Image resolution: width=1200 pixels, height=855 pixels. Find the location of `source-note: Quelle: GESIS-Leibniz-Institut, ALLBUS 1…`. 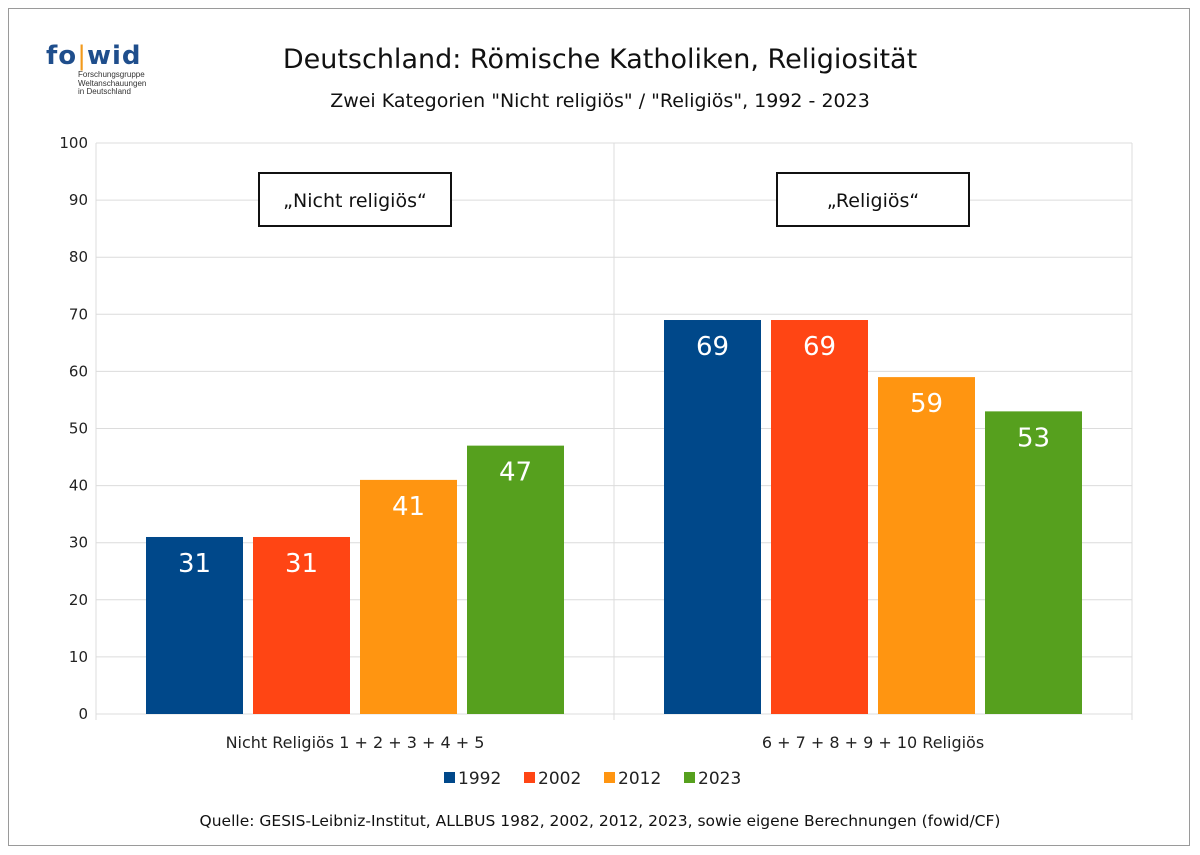

source-note: Quelle: GESIS-Leibniz-Institut, ALLBUS 1… is located at coordinates (600, 821).